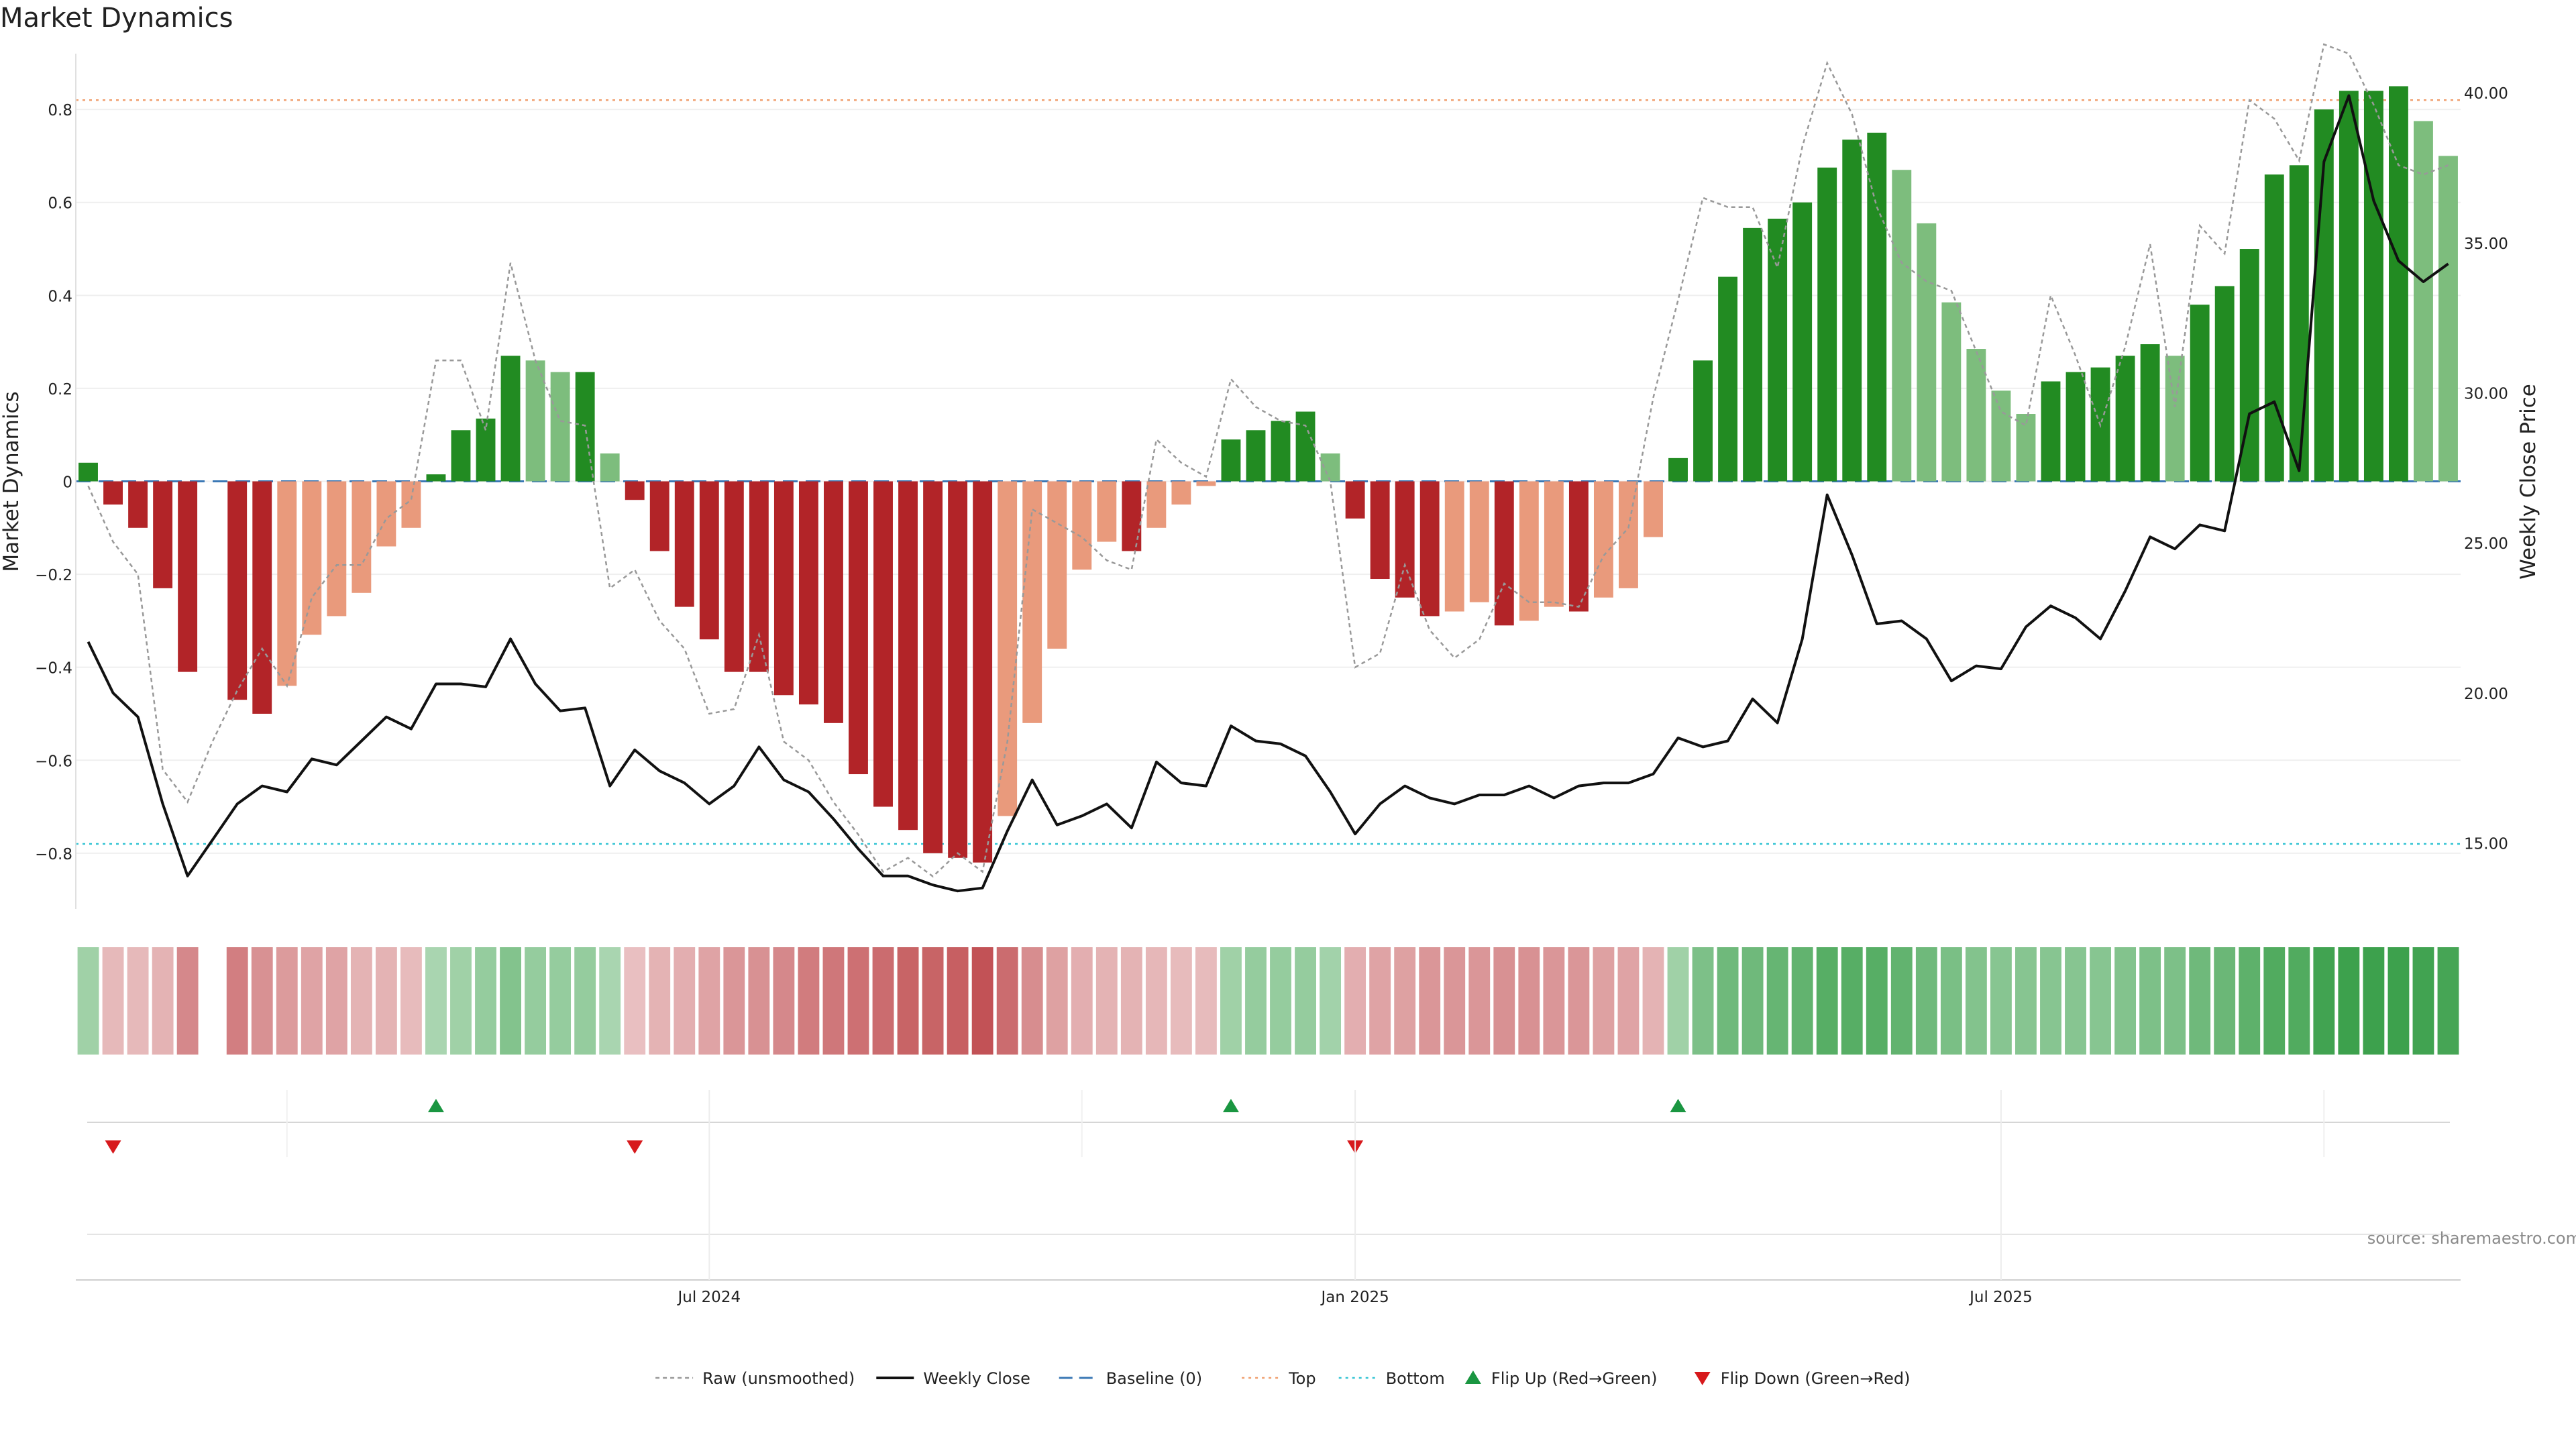  Describe the element at coordinates (60, 204) in the screenshot. I see `left-tick-label: 0.6` at that location.